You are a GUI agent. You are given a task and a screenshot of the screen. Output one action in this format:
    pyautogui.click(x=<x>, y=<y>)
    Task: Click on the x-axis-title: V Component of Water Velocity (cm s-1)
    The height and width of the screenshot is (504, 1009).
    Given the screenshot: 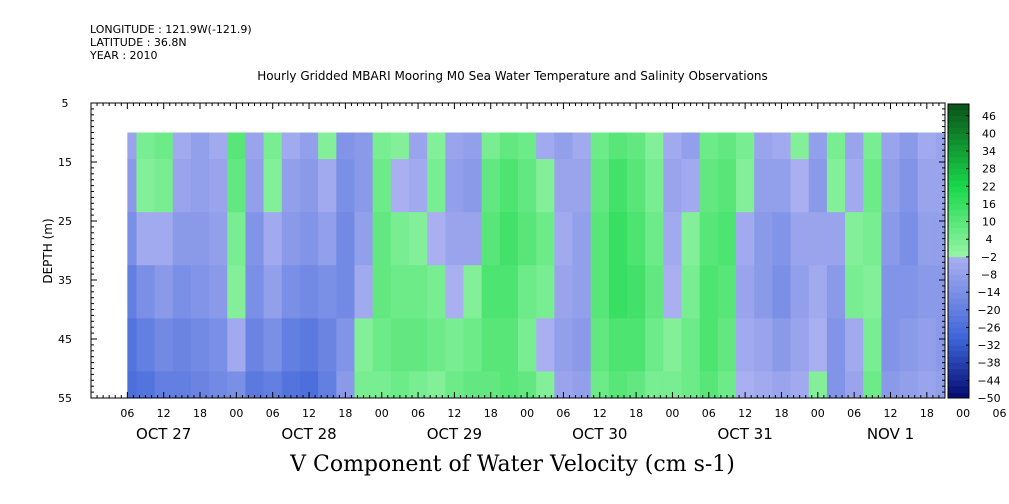 What is the action you would take?
    pyautogui.click(x=512, y=464)
    